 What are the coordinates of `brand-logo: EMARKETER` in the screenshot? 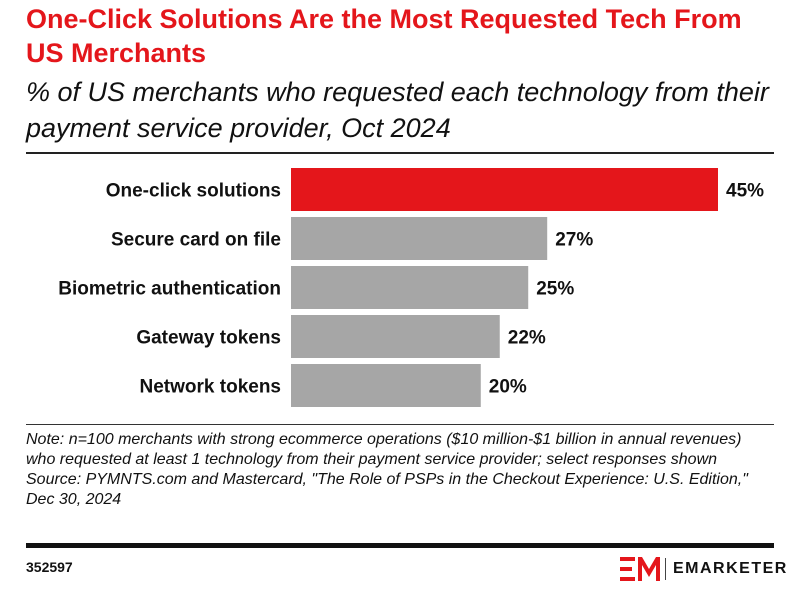 It's located at (704, 569).